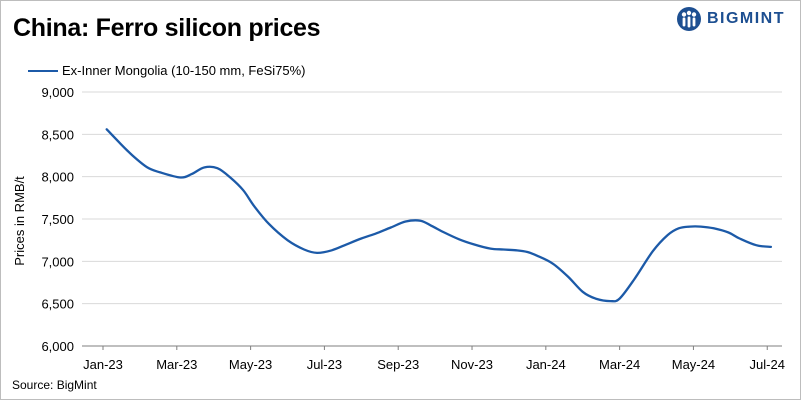  I want to click on y-tick-label: 9,000, so click(57, 92).